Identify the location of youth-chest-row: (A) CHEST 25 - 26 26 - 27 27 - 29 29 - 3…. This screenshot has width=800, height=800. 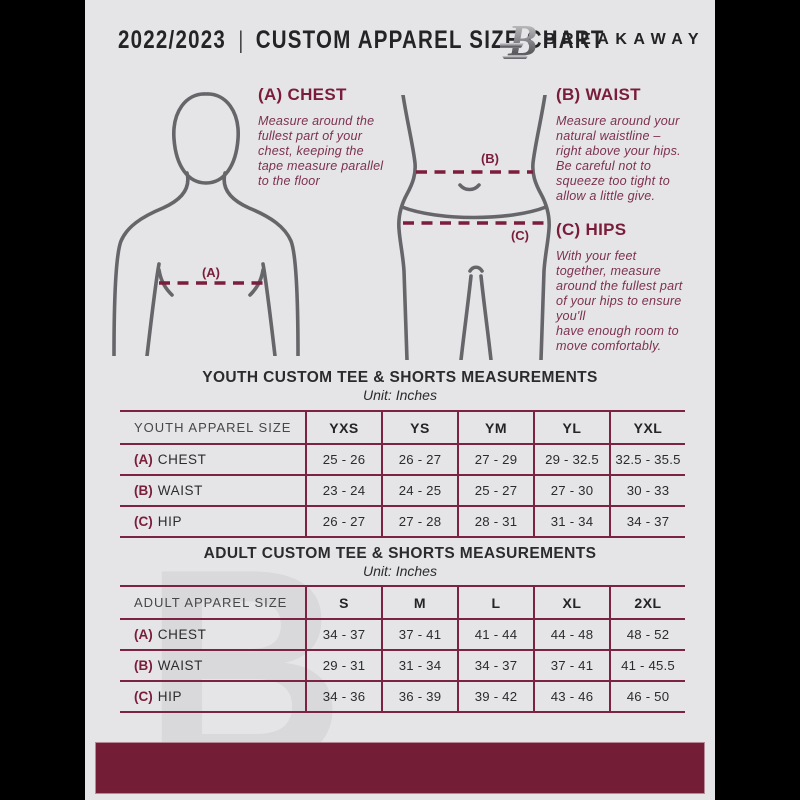
(402, 460).